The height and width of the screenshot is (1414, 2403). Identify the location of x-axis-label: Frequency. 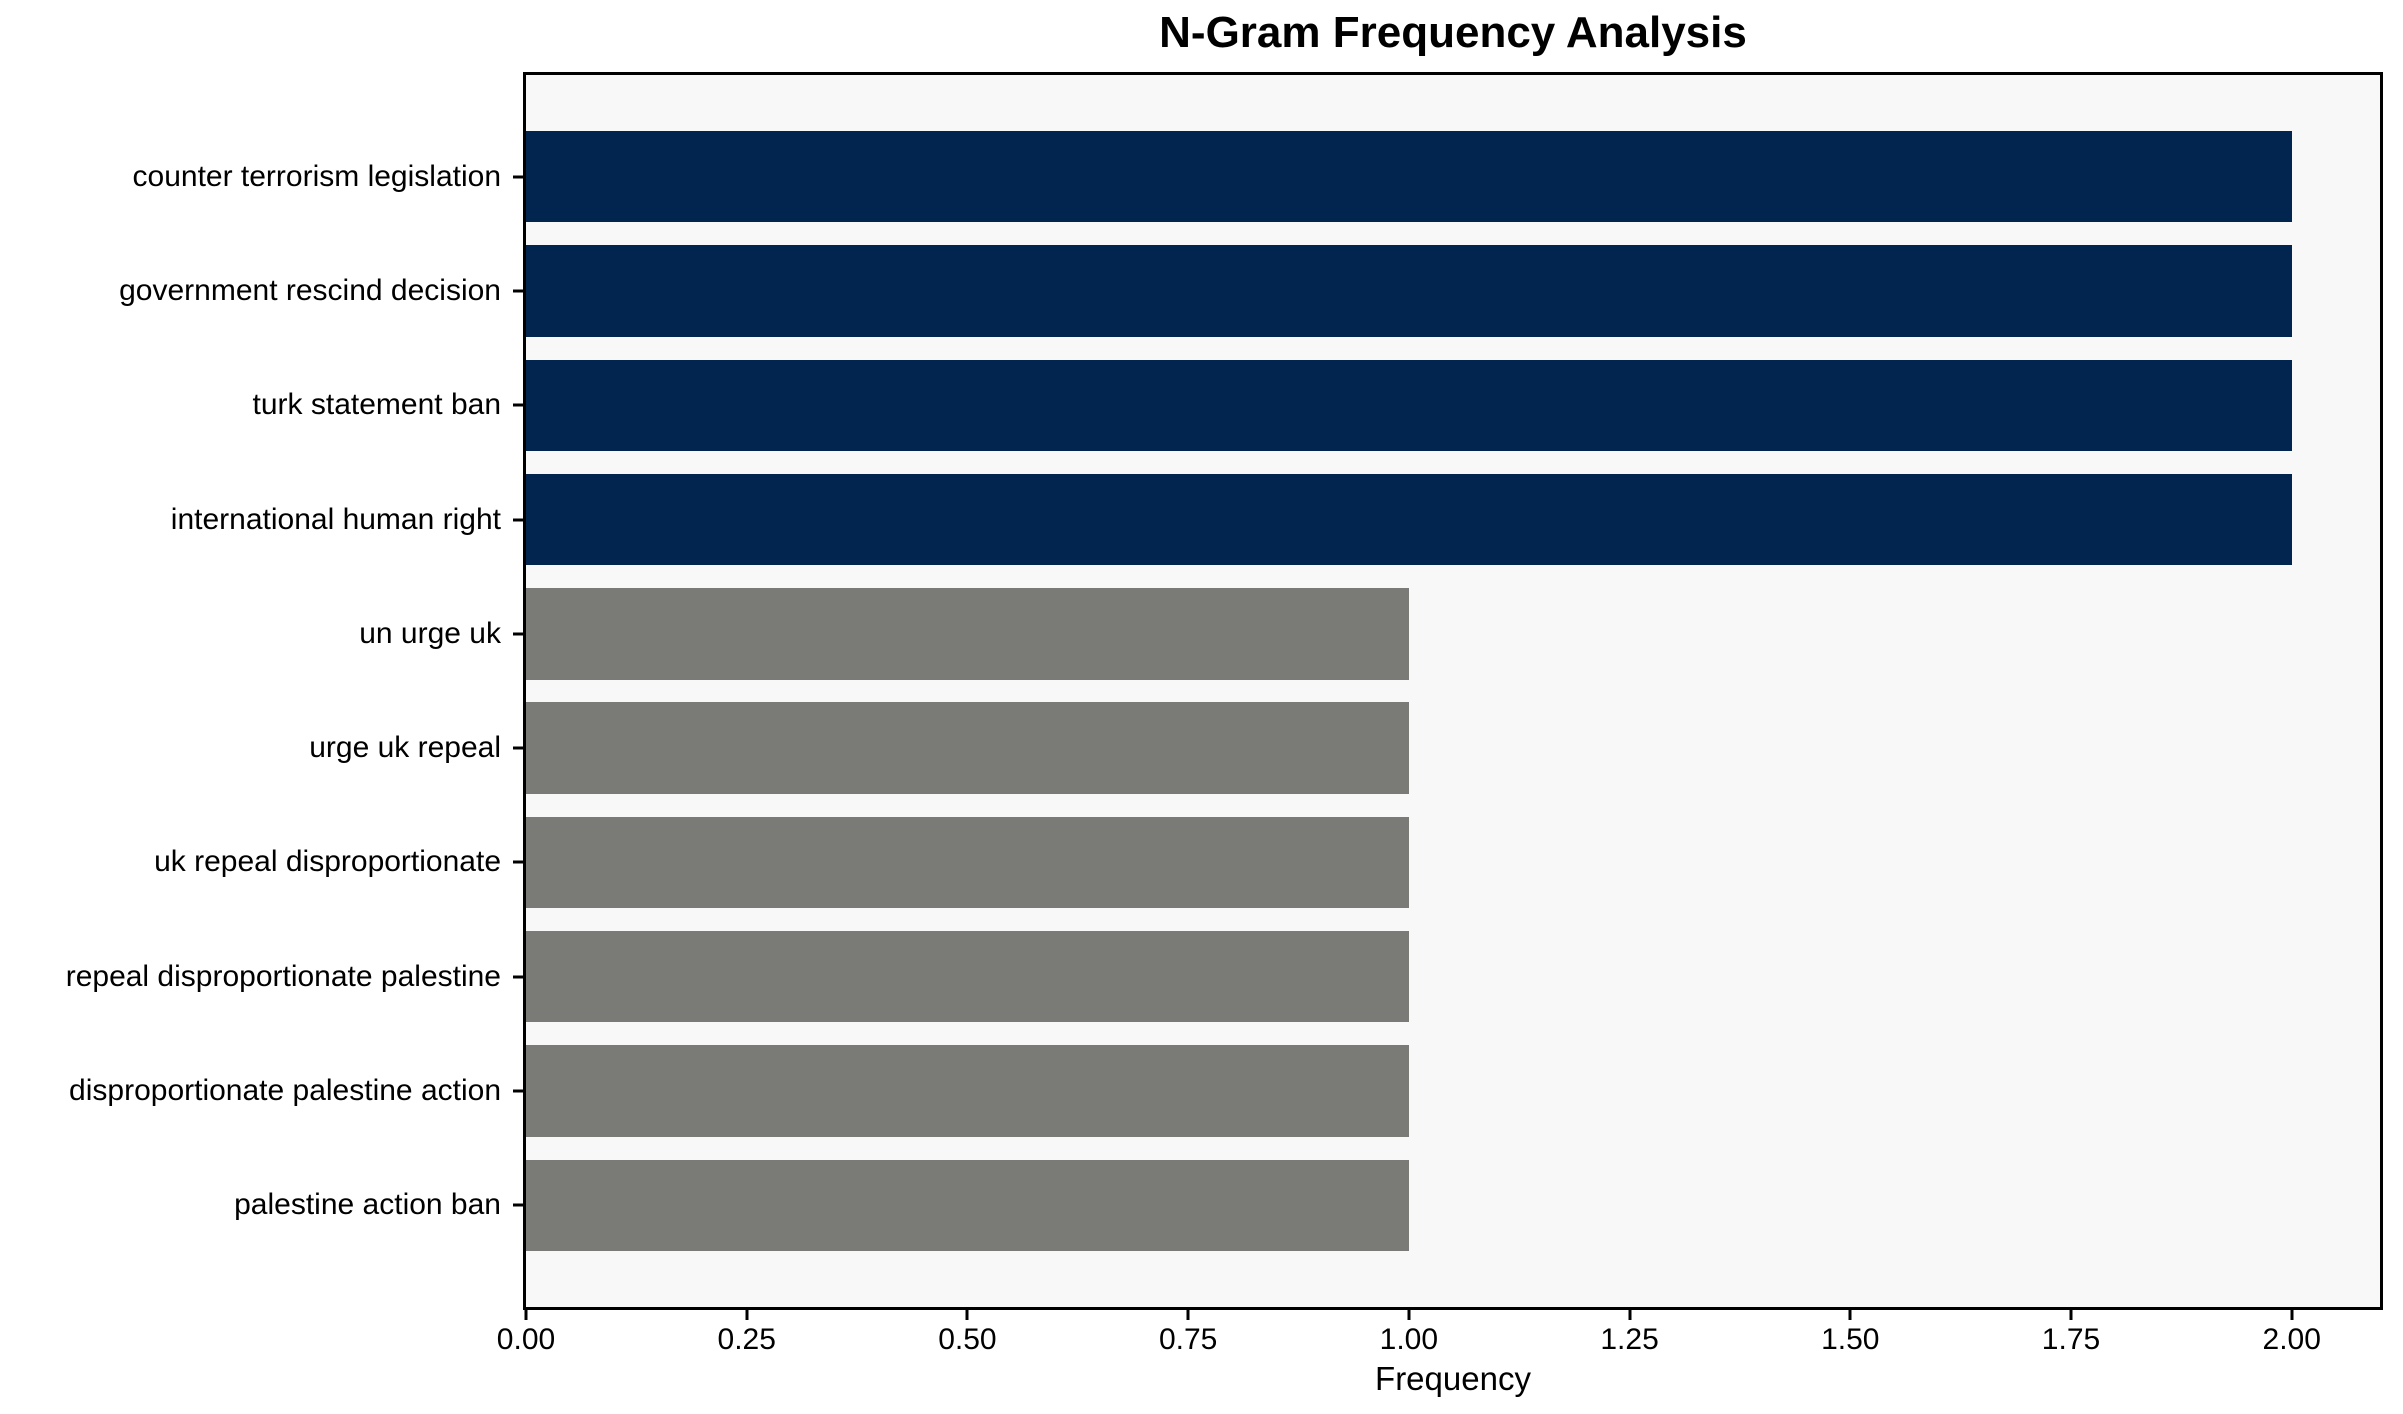
(1453, 1378).